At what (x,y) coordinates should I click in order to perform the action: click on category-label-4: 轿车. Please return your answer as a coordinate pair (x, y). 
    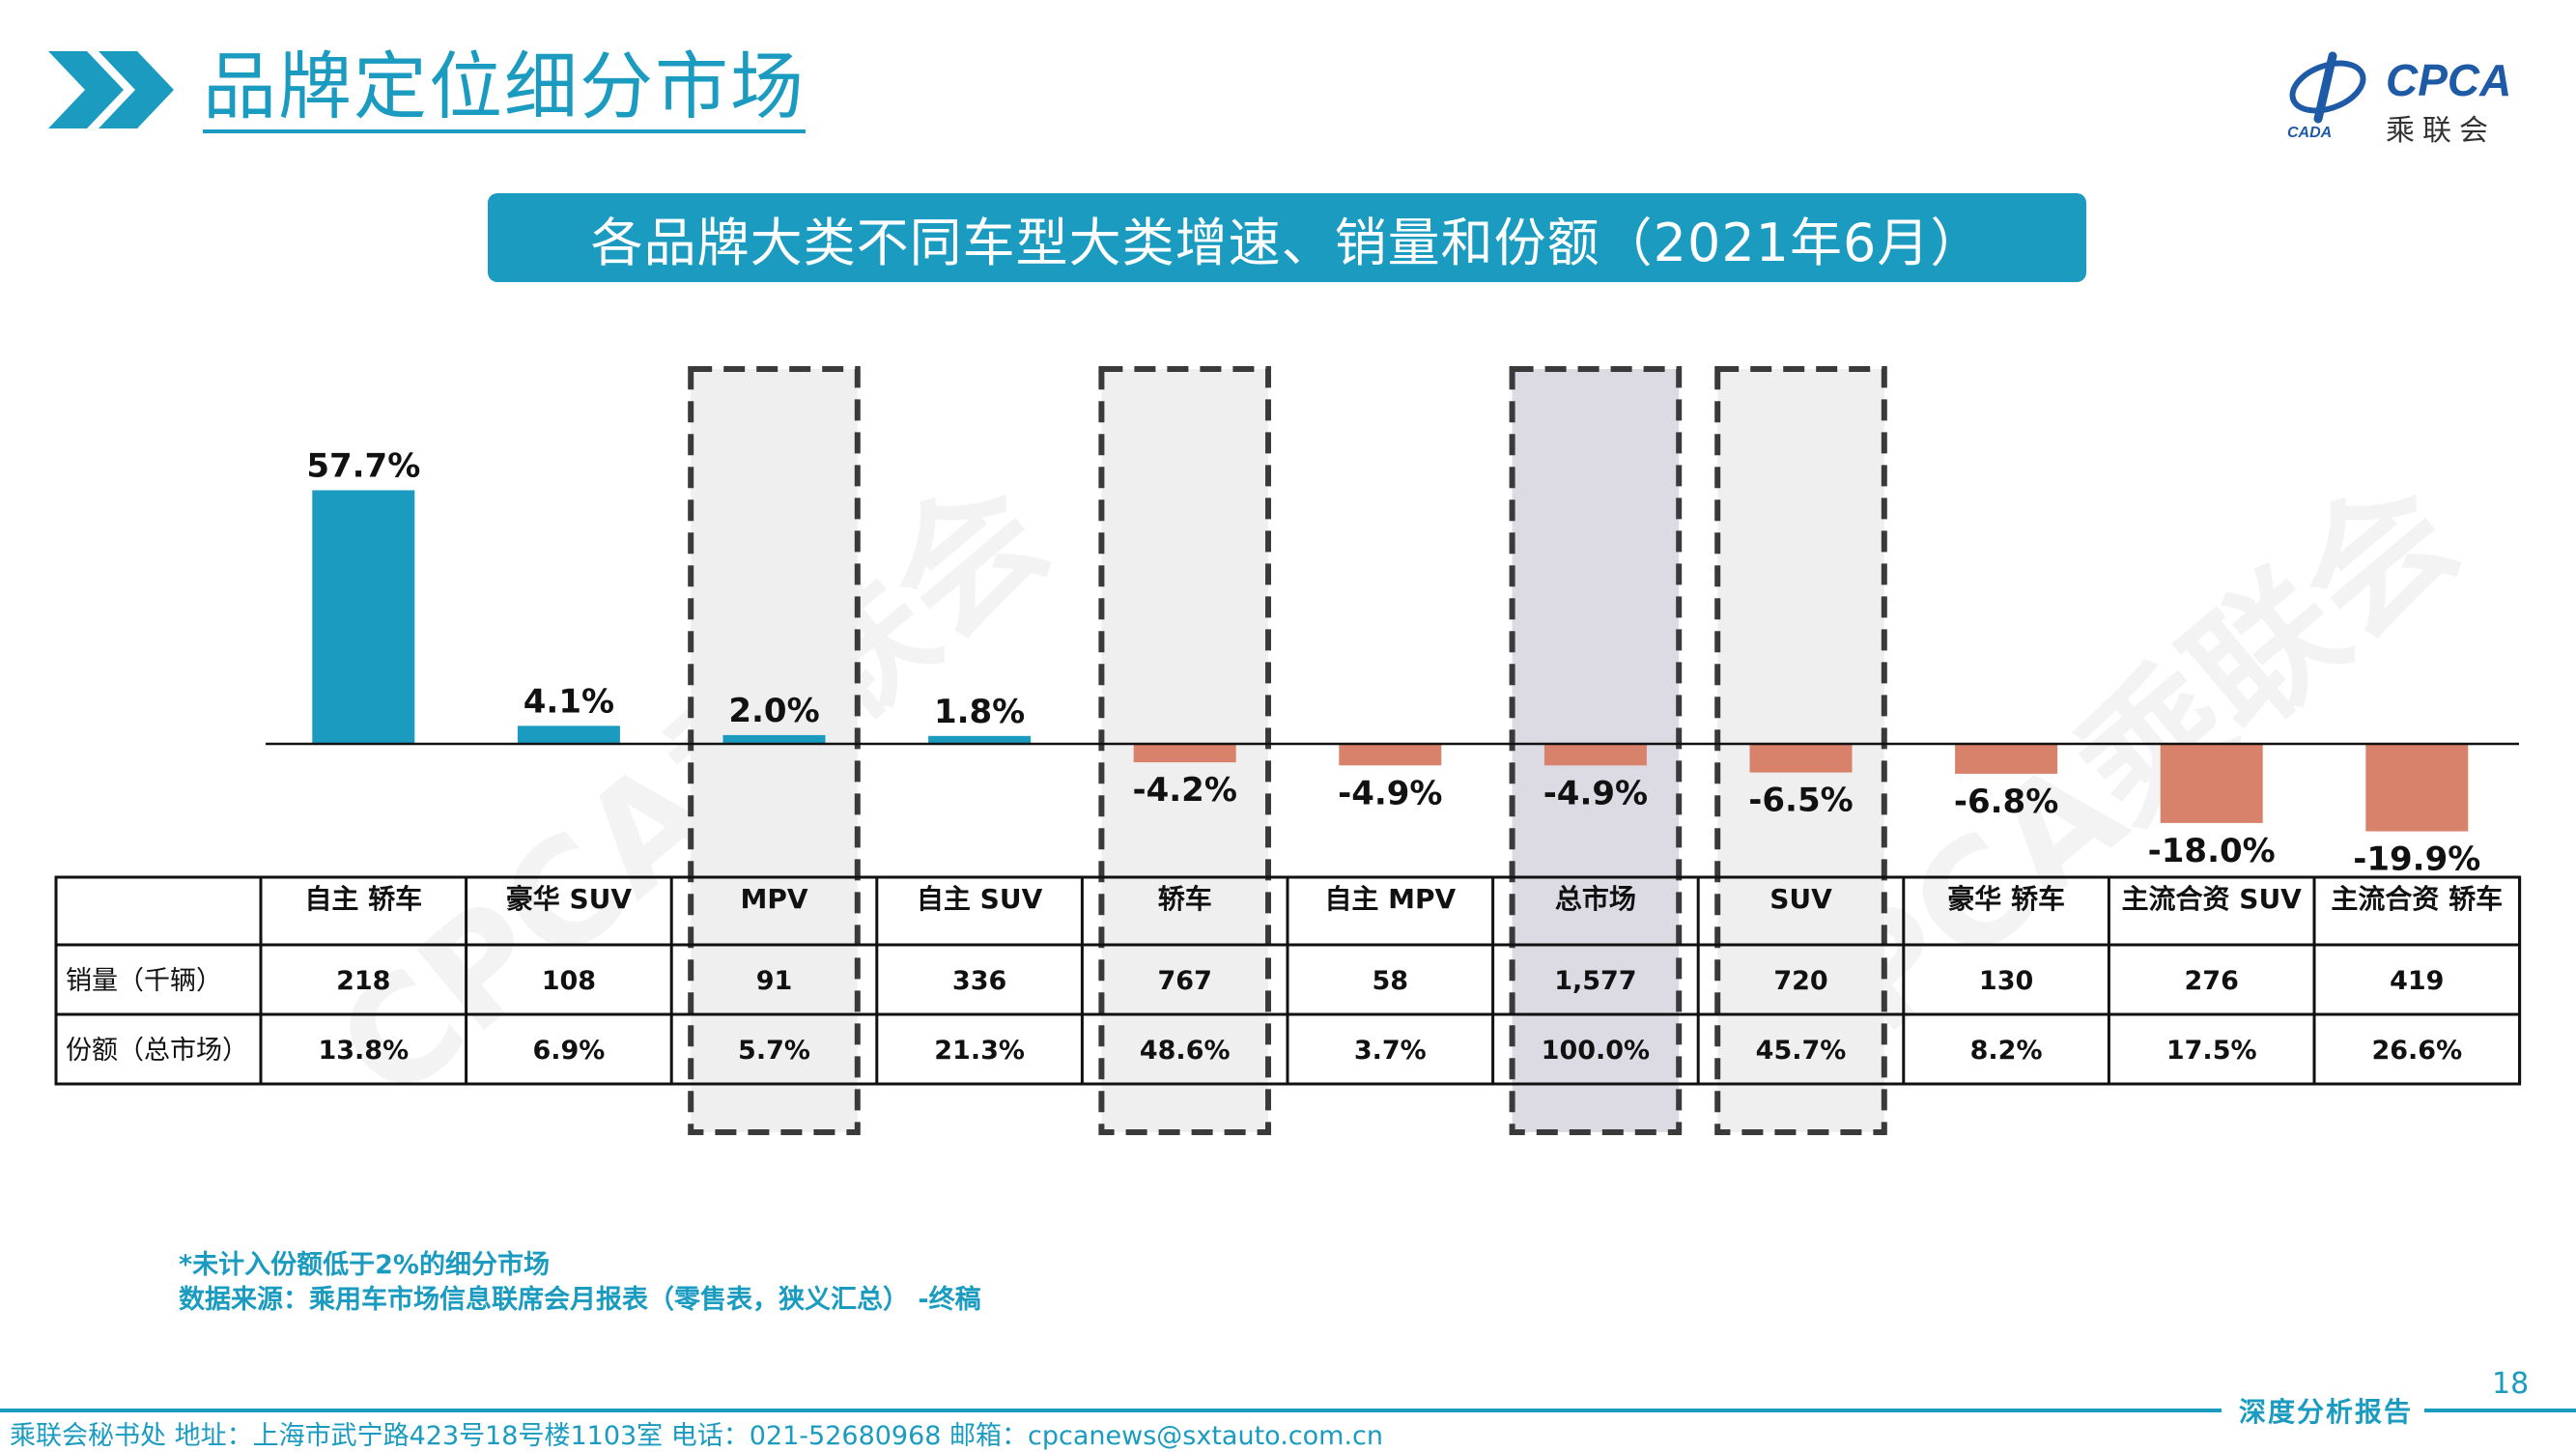
    Looking at the image, I should click on (1185, 899).